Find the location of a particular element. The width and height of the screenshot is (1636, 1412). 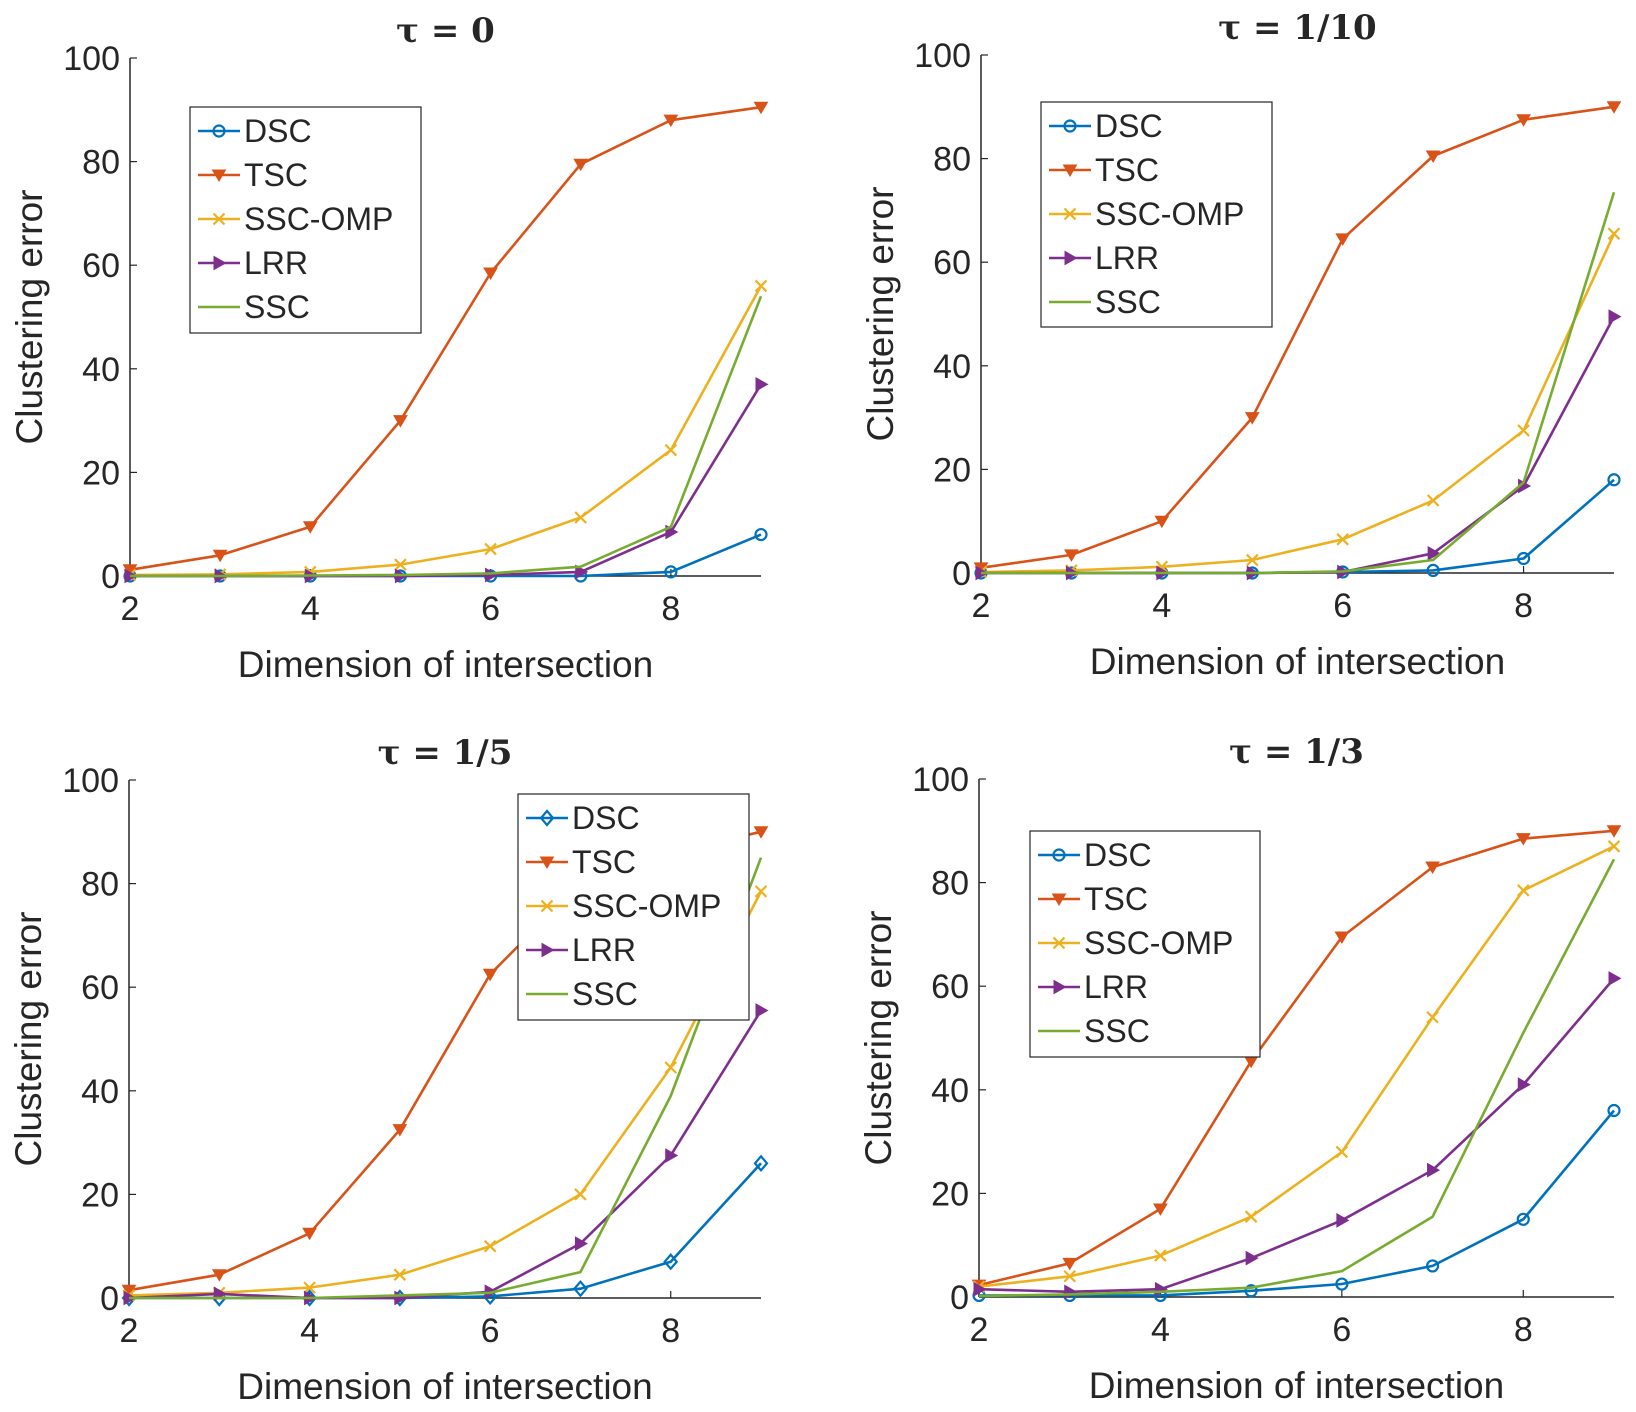

legend: DSC TSC SSC-OMP LRR SSC is located at coordinates (1145, 944).